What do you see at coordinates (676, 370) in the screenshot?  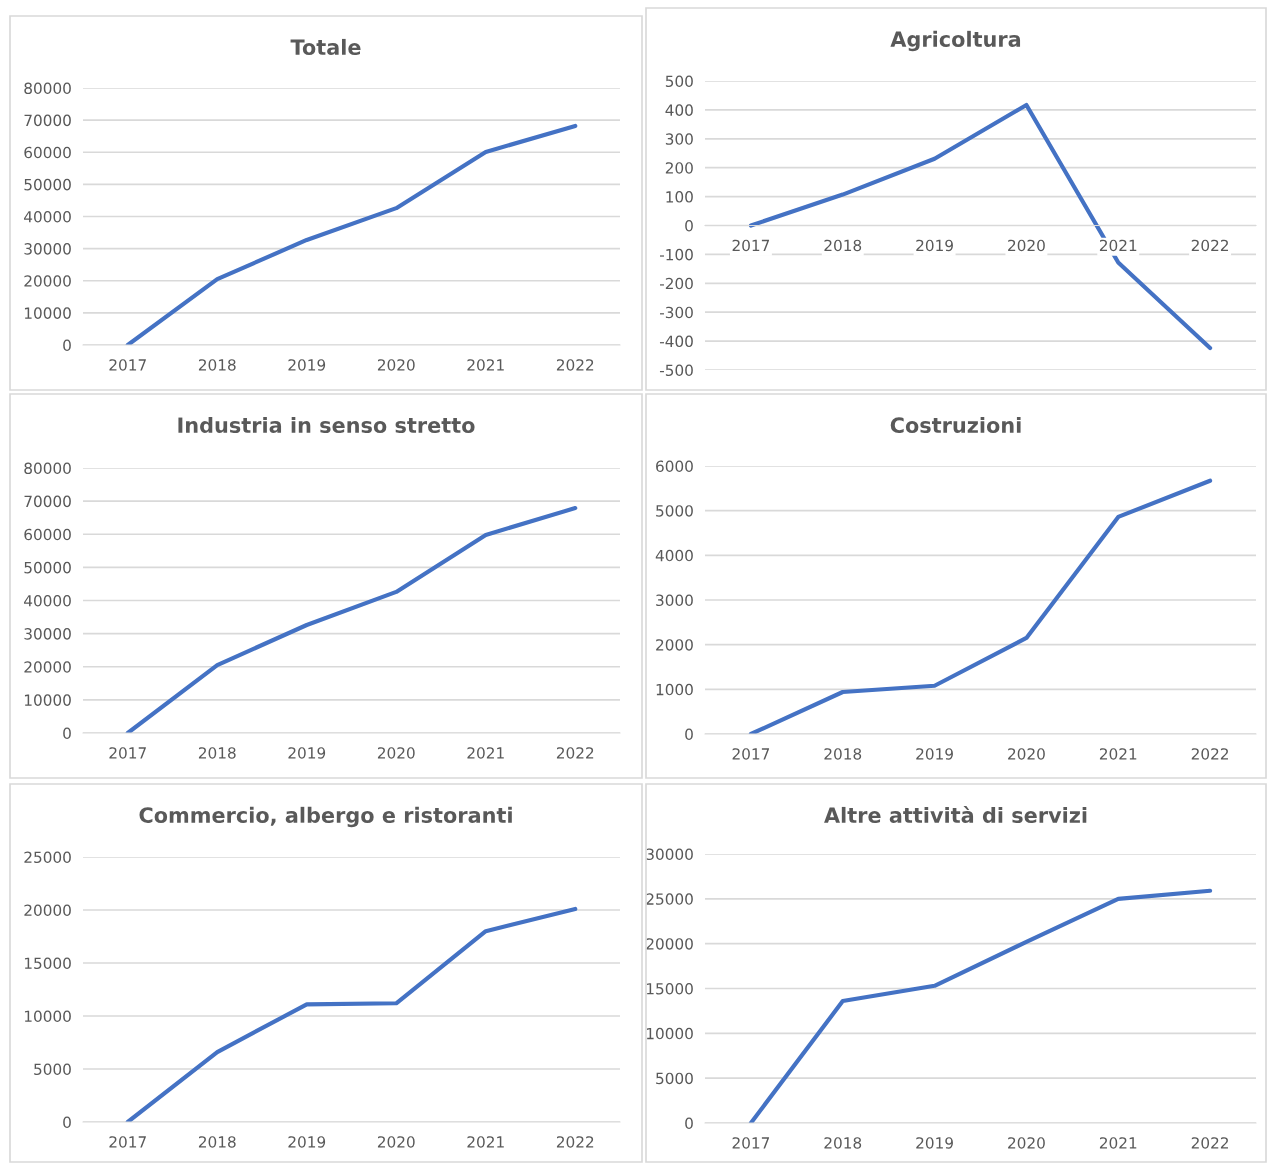 I see `y-tick-label: -500` at bounding box center [676, 370].